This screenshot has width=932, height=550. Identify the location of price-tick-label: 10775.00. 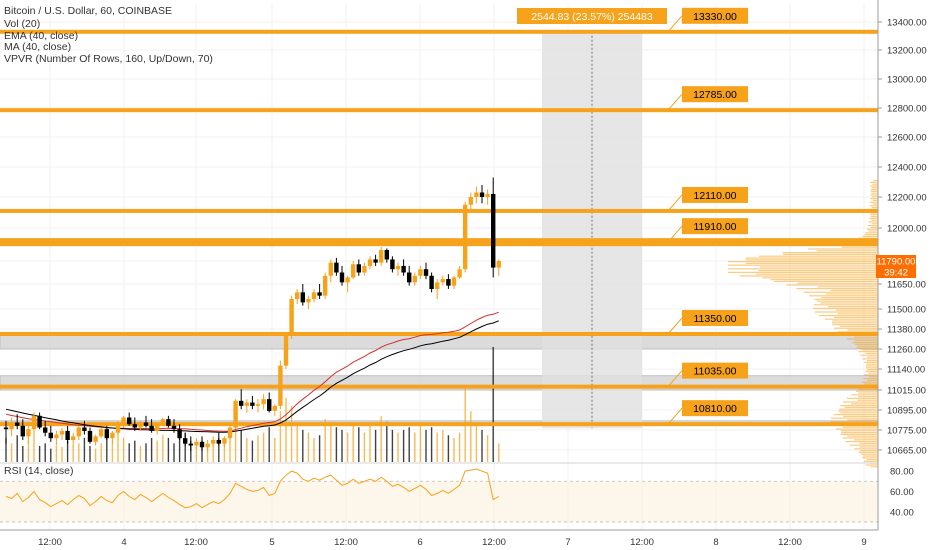
(907, 431).